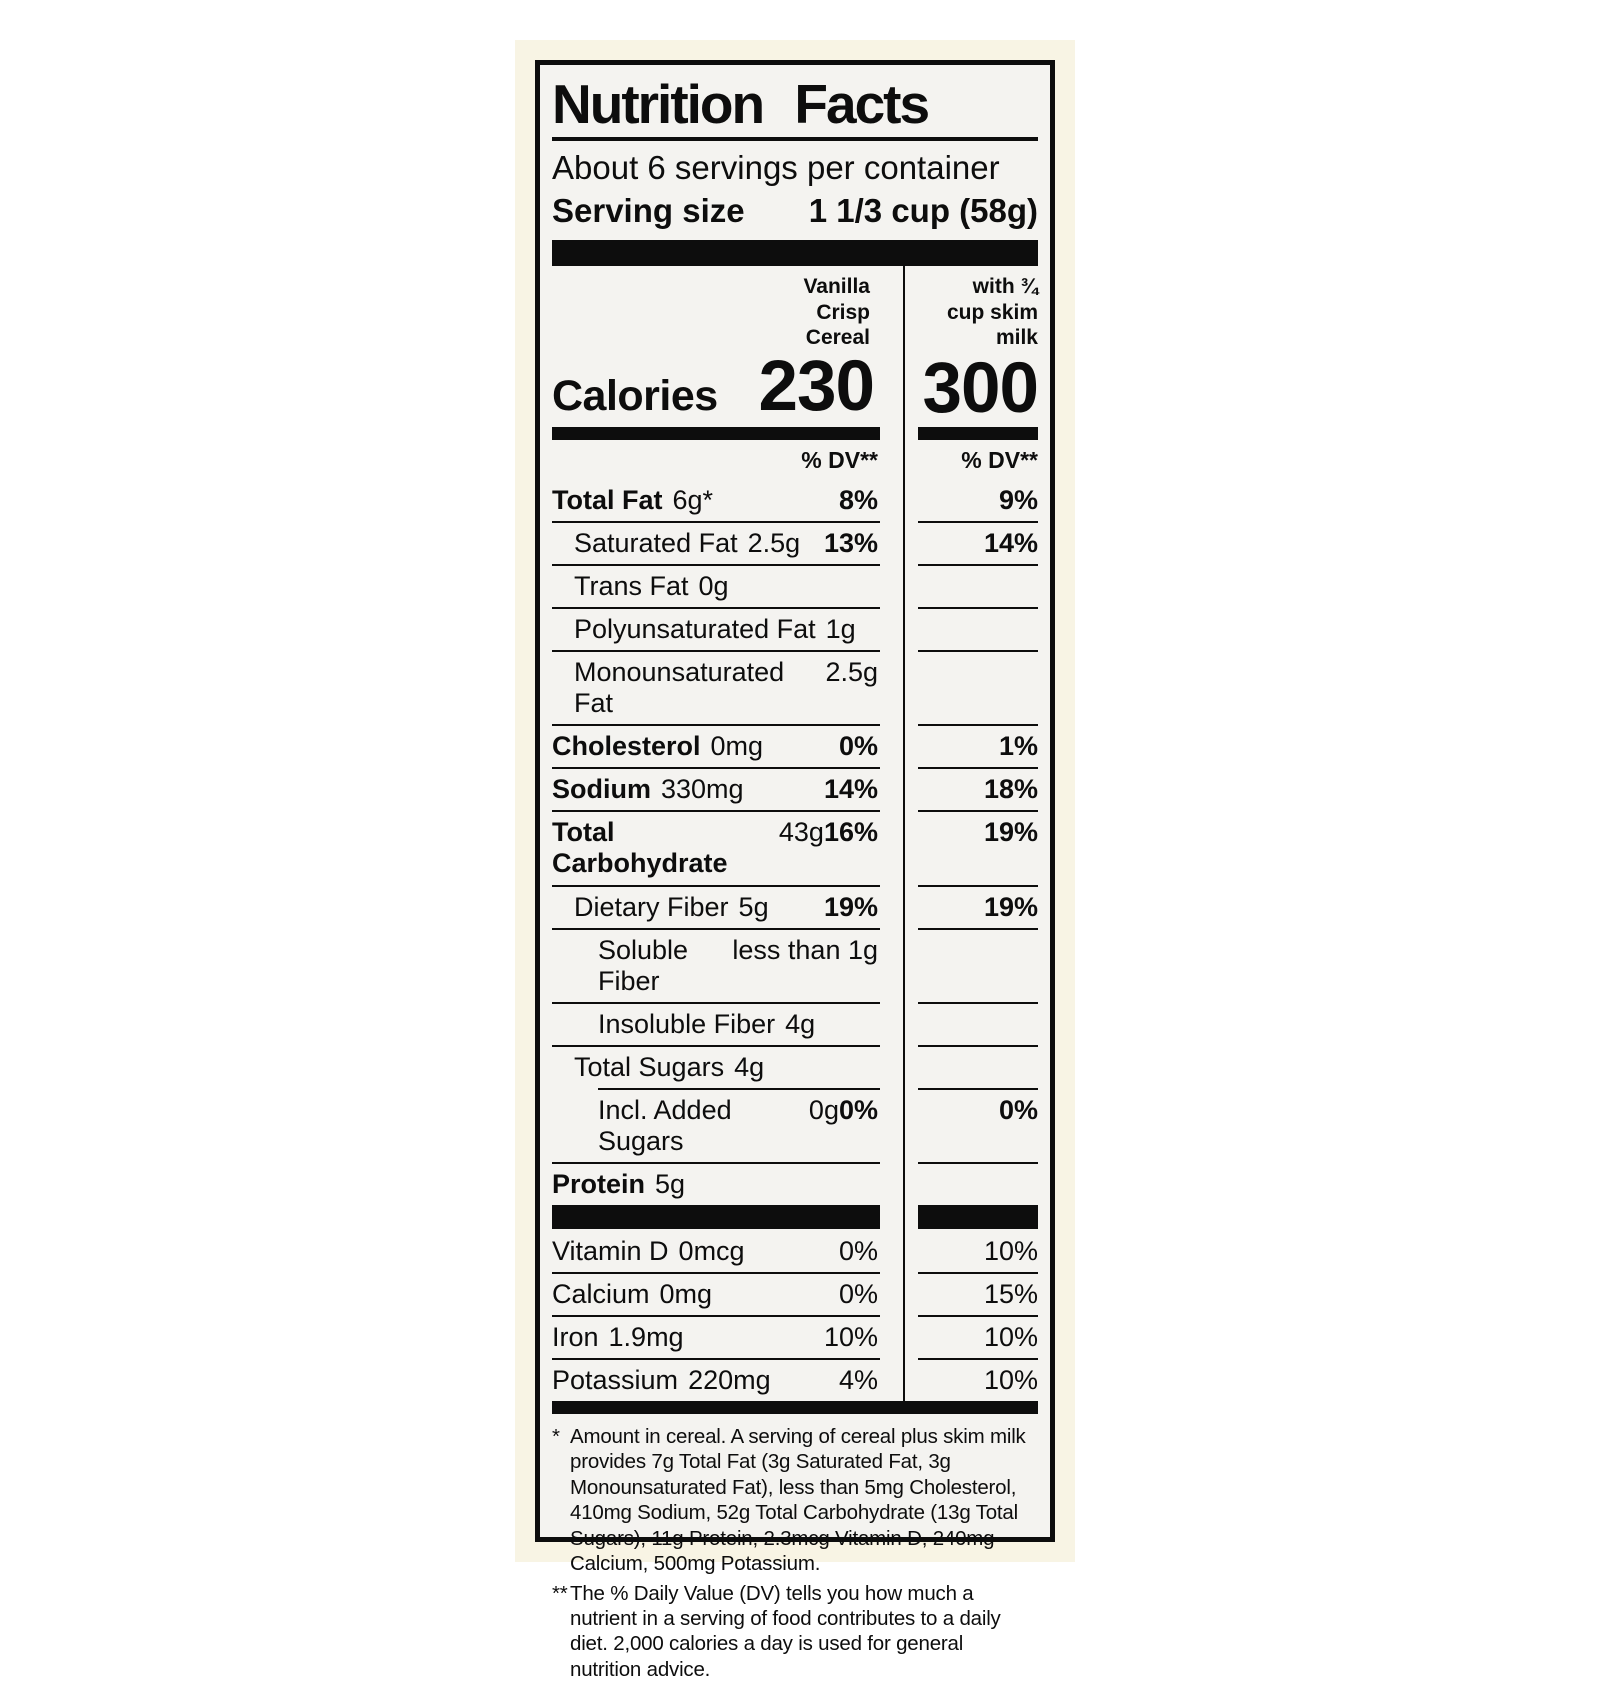 This screenshot has height=1682, width=1600. What do you see at coordinates (795, 1216) in the screenshot?
I see `protein-separator-bar` at bounding box center [795, 1216].